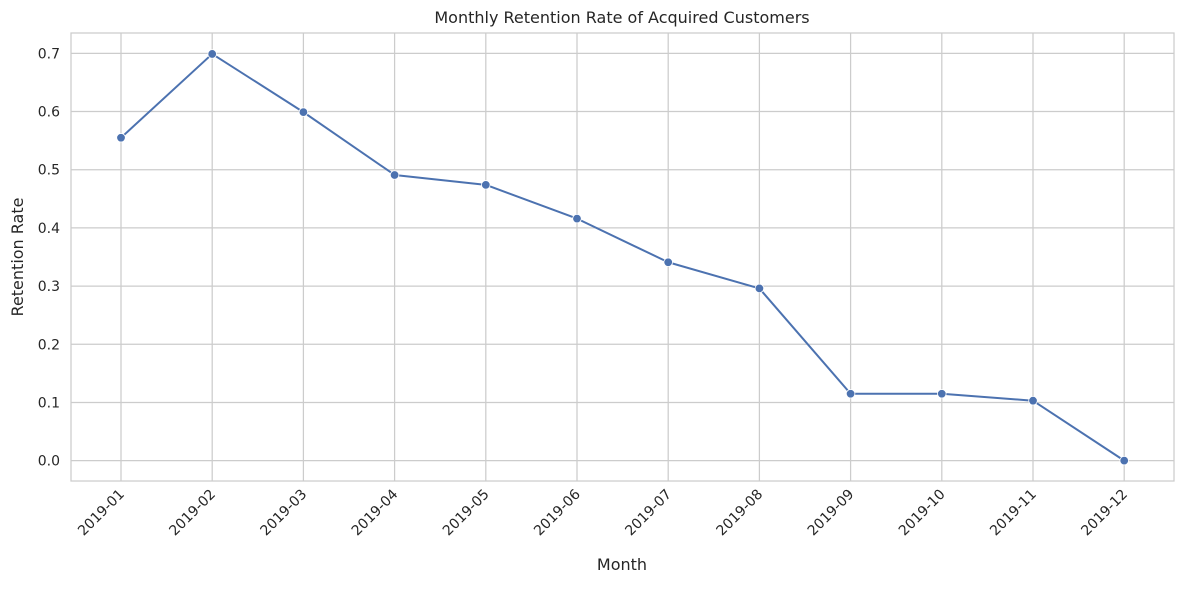  What do you see at coordinates (49, 462) in the screenshot?
I see `y-tick-label: 0.0` at bounding box center [49, 462].